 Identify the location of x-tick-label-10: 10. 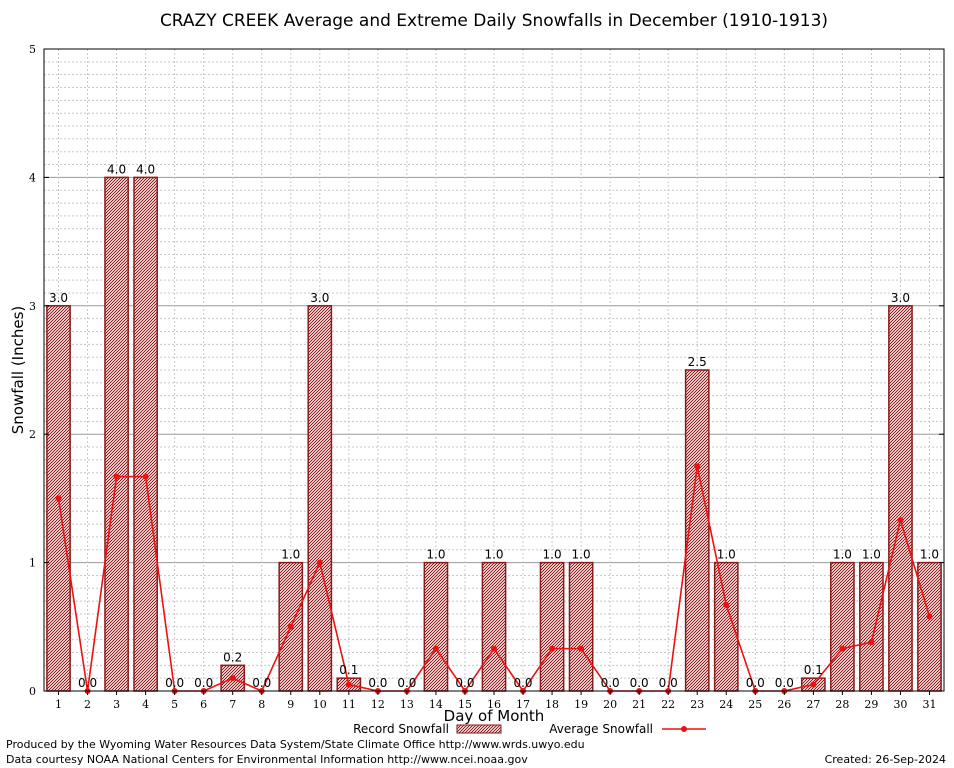
(320, 704).